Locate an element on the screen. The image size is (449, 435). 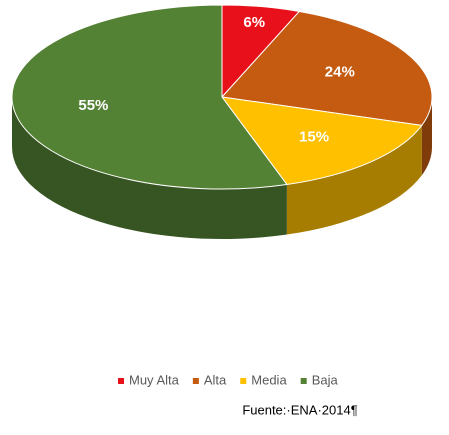
legend-label: Baja is located at coordinates (325, 379).